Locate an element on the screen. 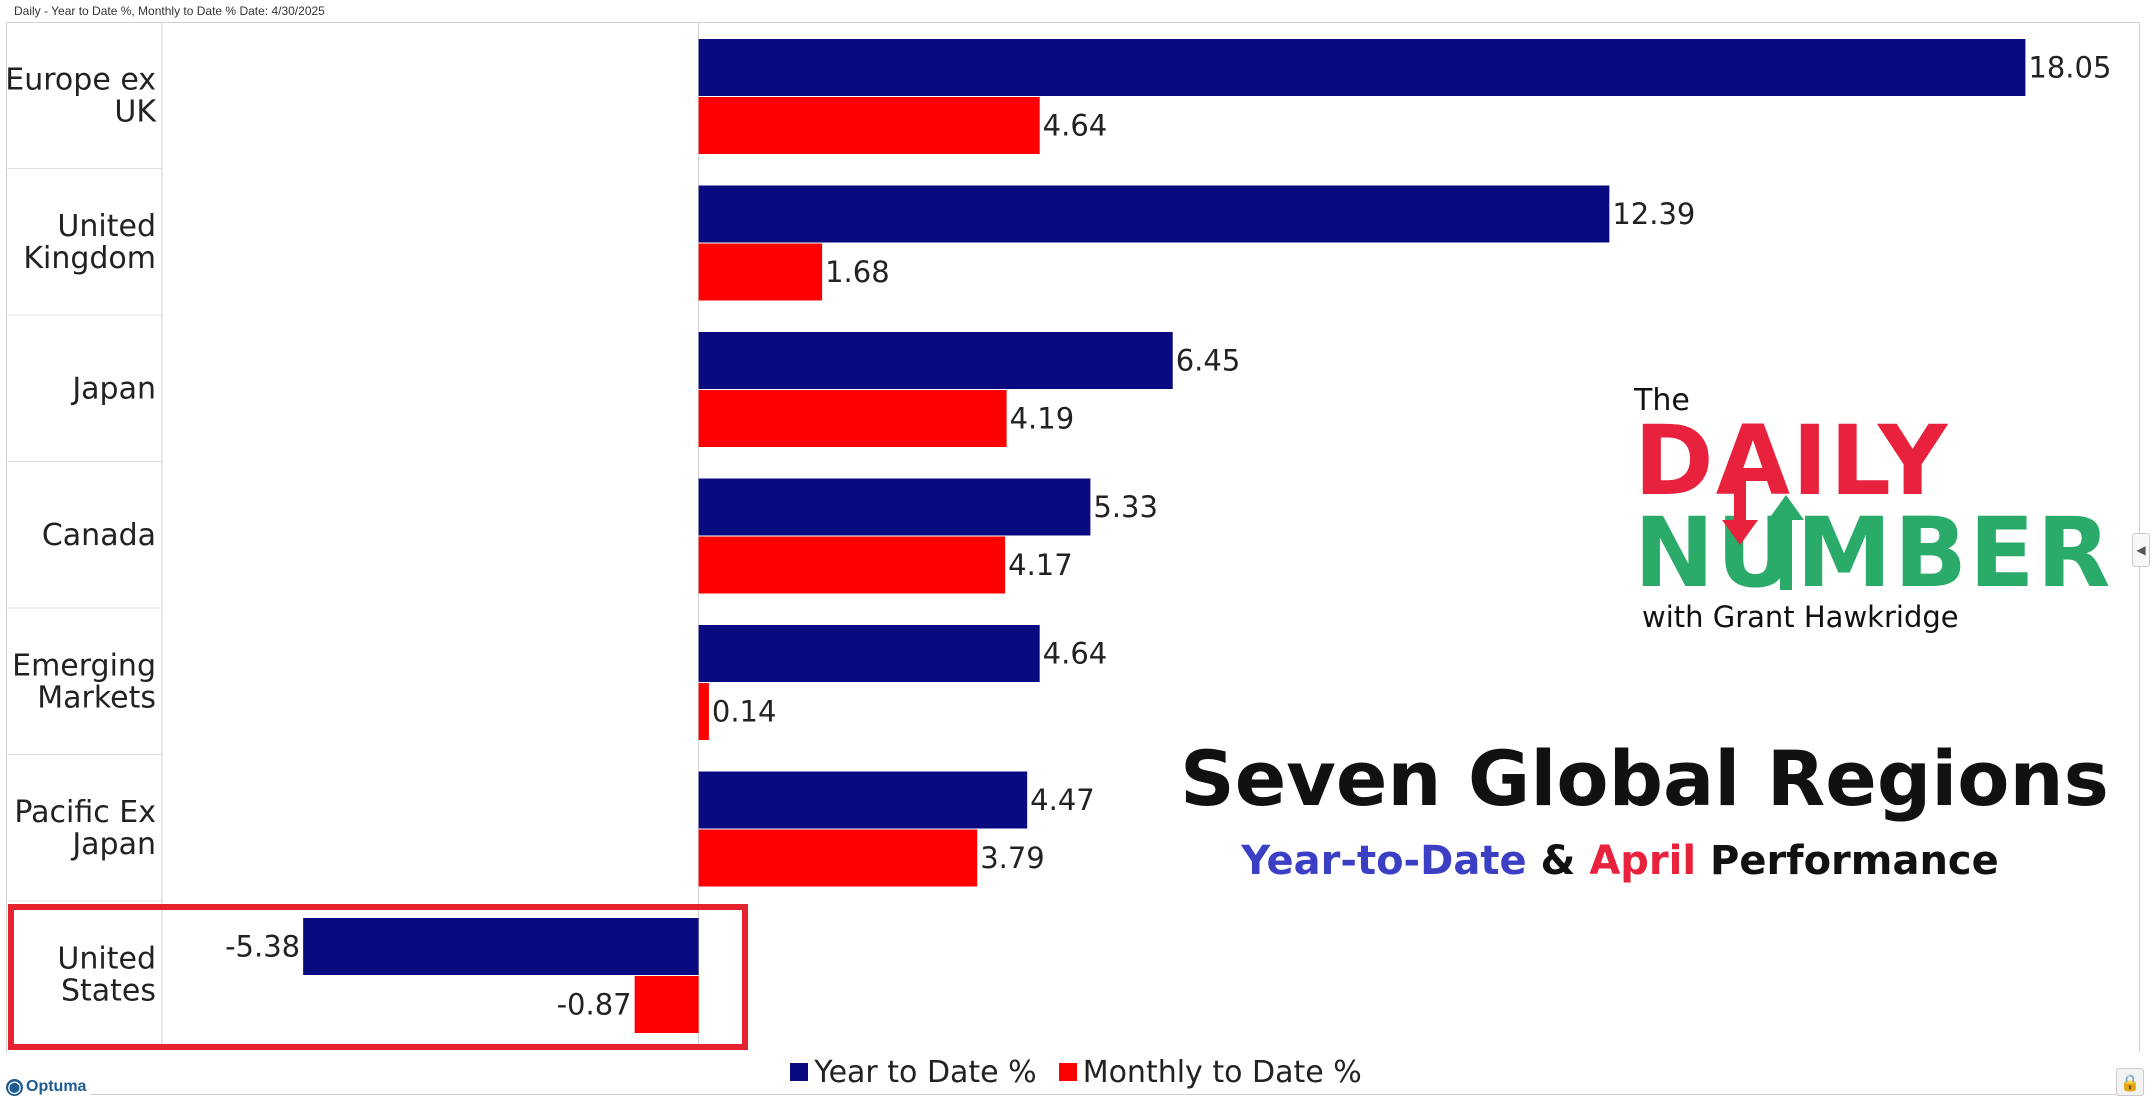  legend-label-mtd: Monthly to Date % is located at coordinates (1222, 1072).